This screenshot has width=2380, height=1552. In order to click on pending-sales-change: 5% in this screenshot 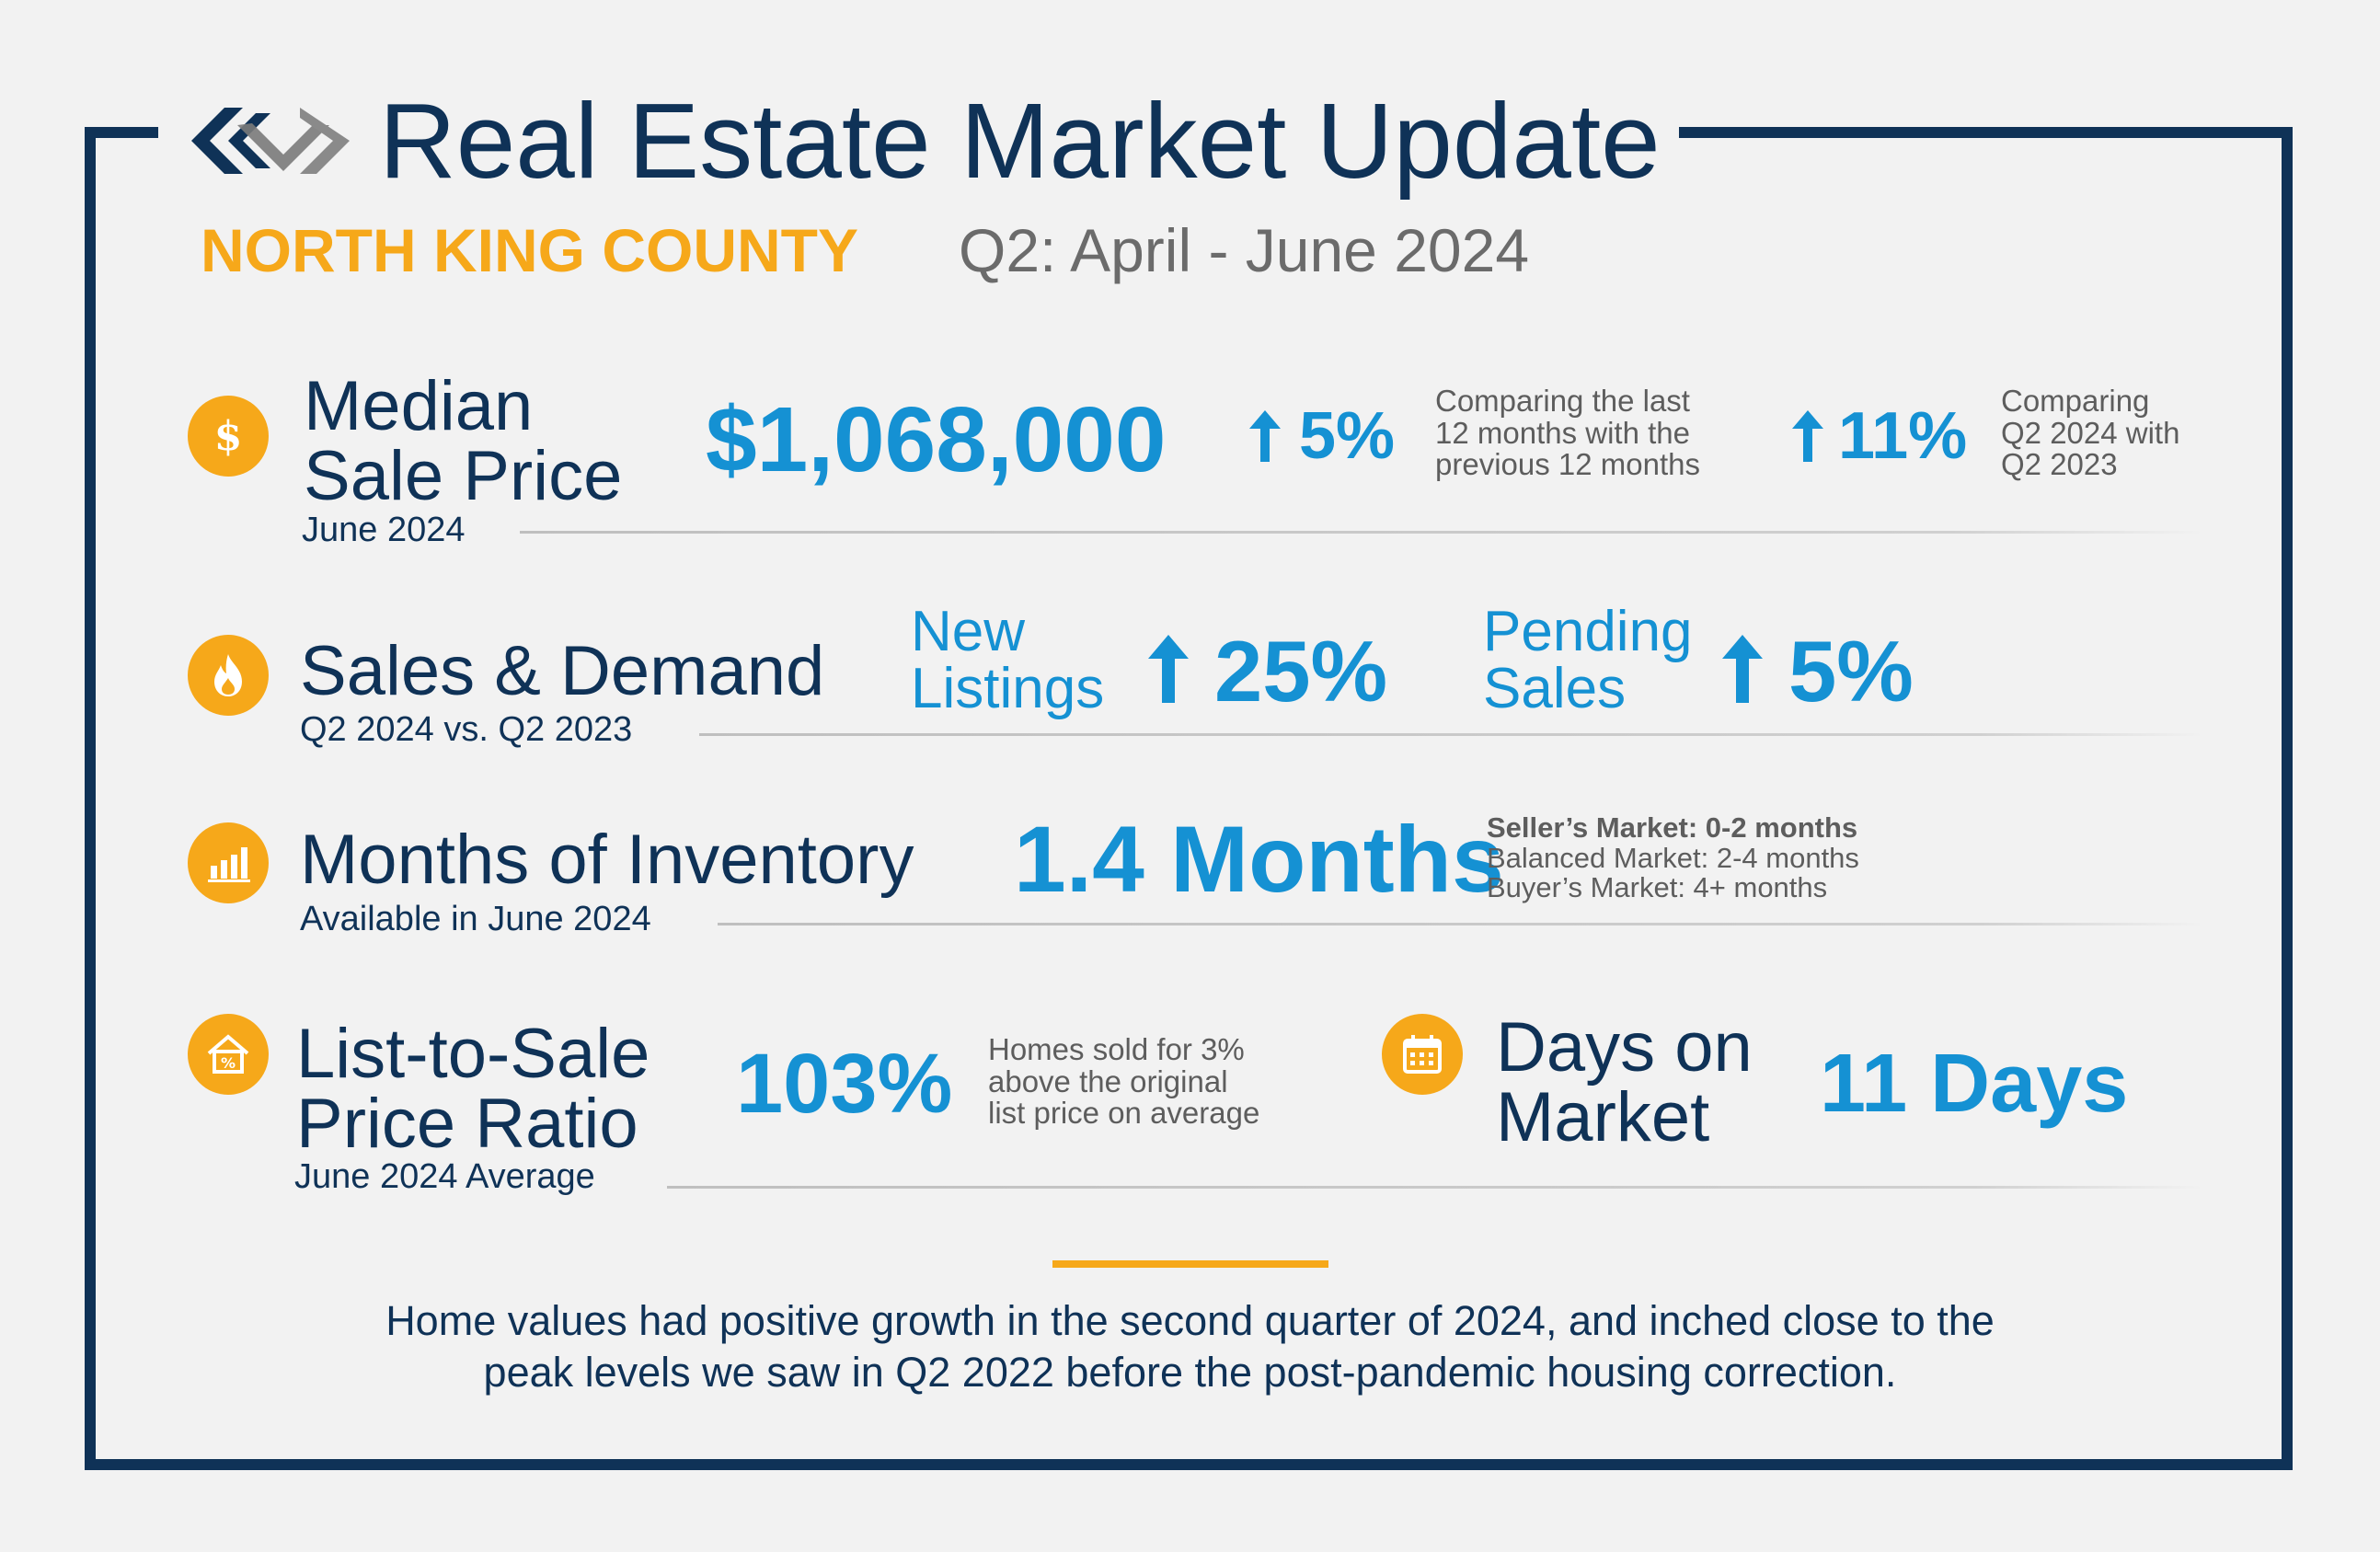, I will do `click(1851, 671)`.